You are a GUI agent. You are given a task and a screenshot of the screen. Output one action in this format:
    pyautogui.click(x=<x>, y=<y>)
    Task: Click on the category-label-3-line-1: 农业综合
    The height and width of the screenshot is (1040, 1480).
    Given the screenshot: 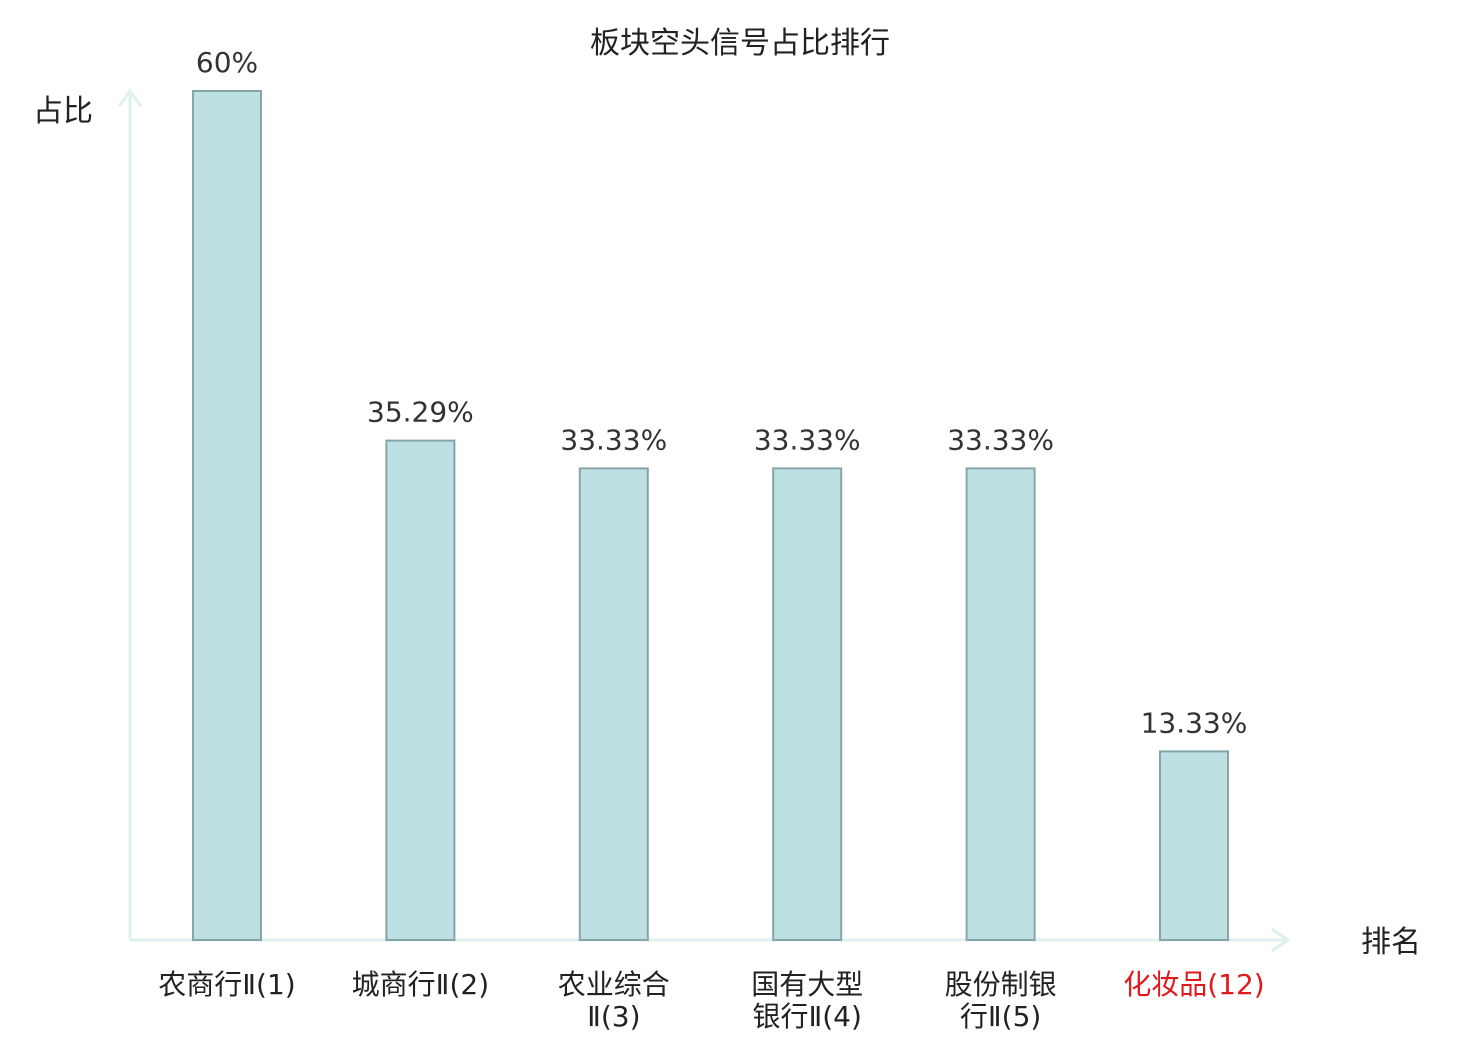 What is the action you would take?
    pyautogui.click(x=614, y=984)
    